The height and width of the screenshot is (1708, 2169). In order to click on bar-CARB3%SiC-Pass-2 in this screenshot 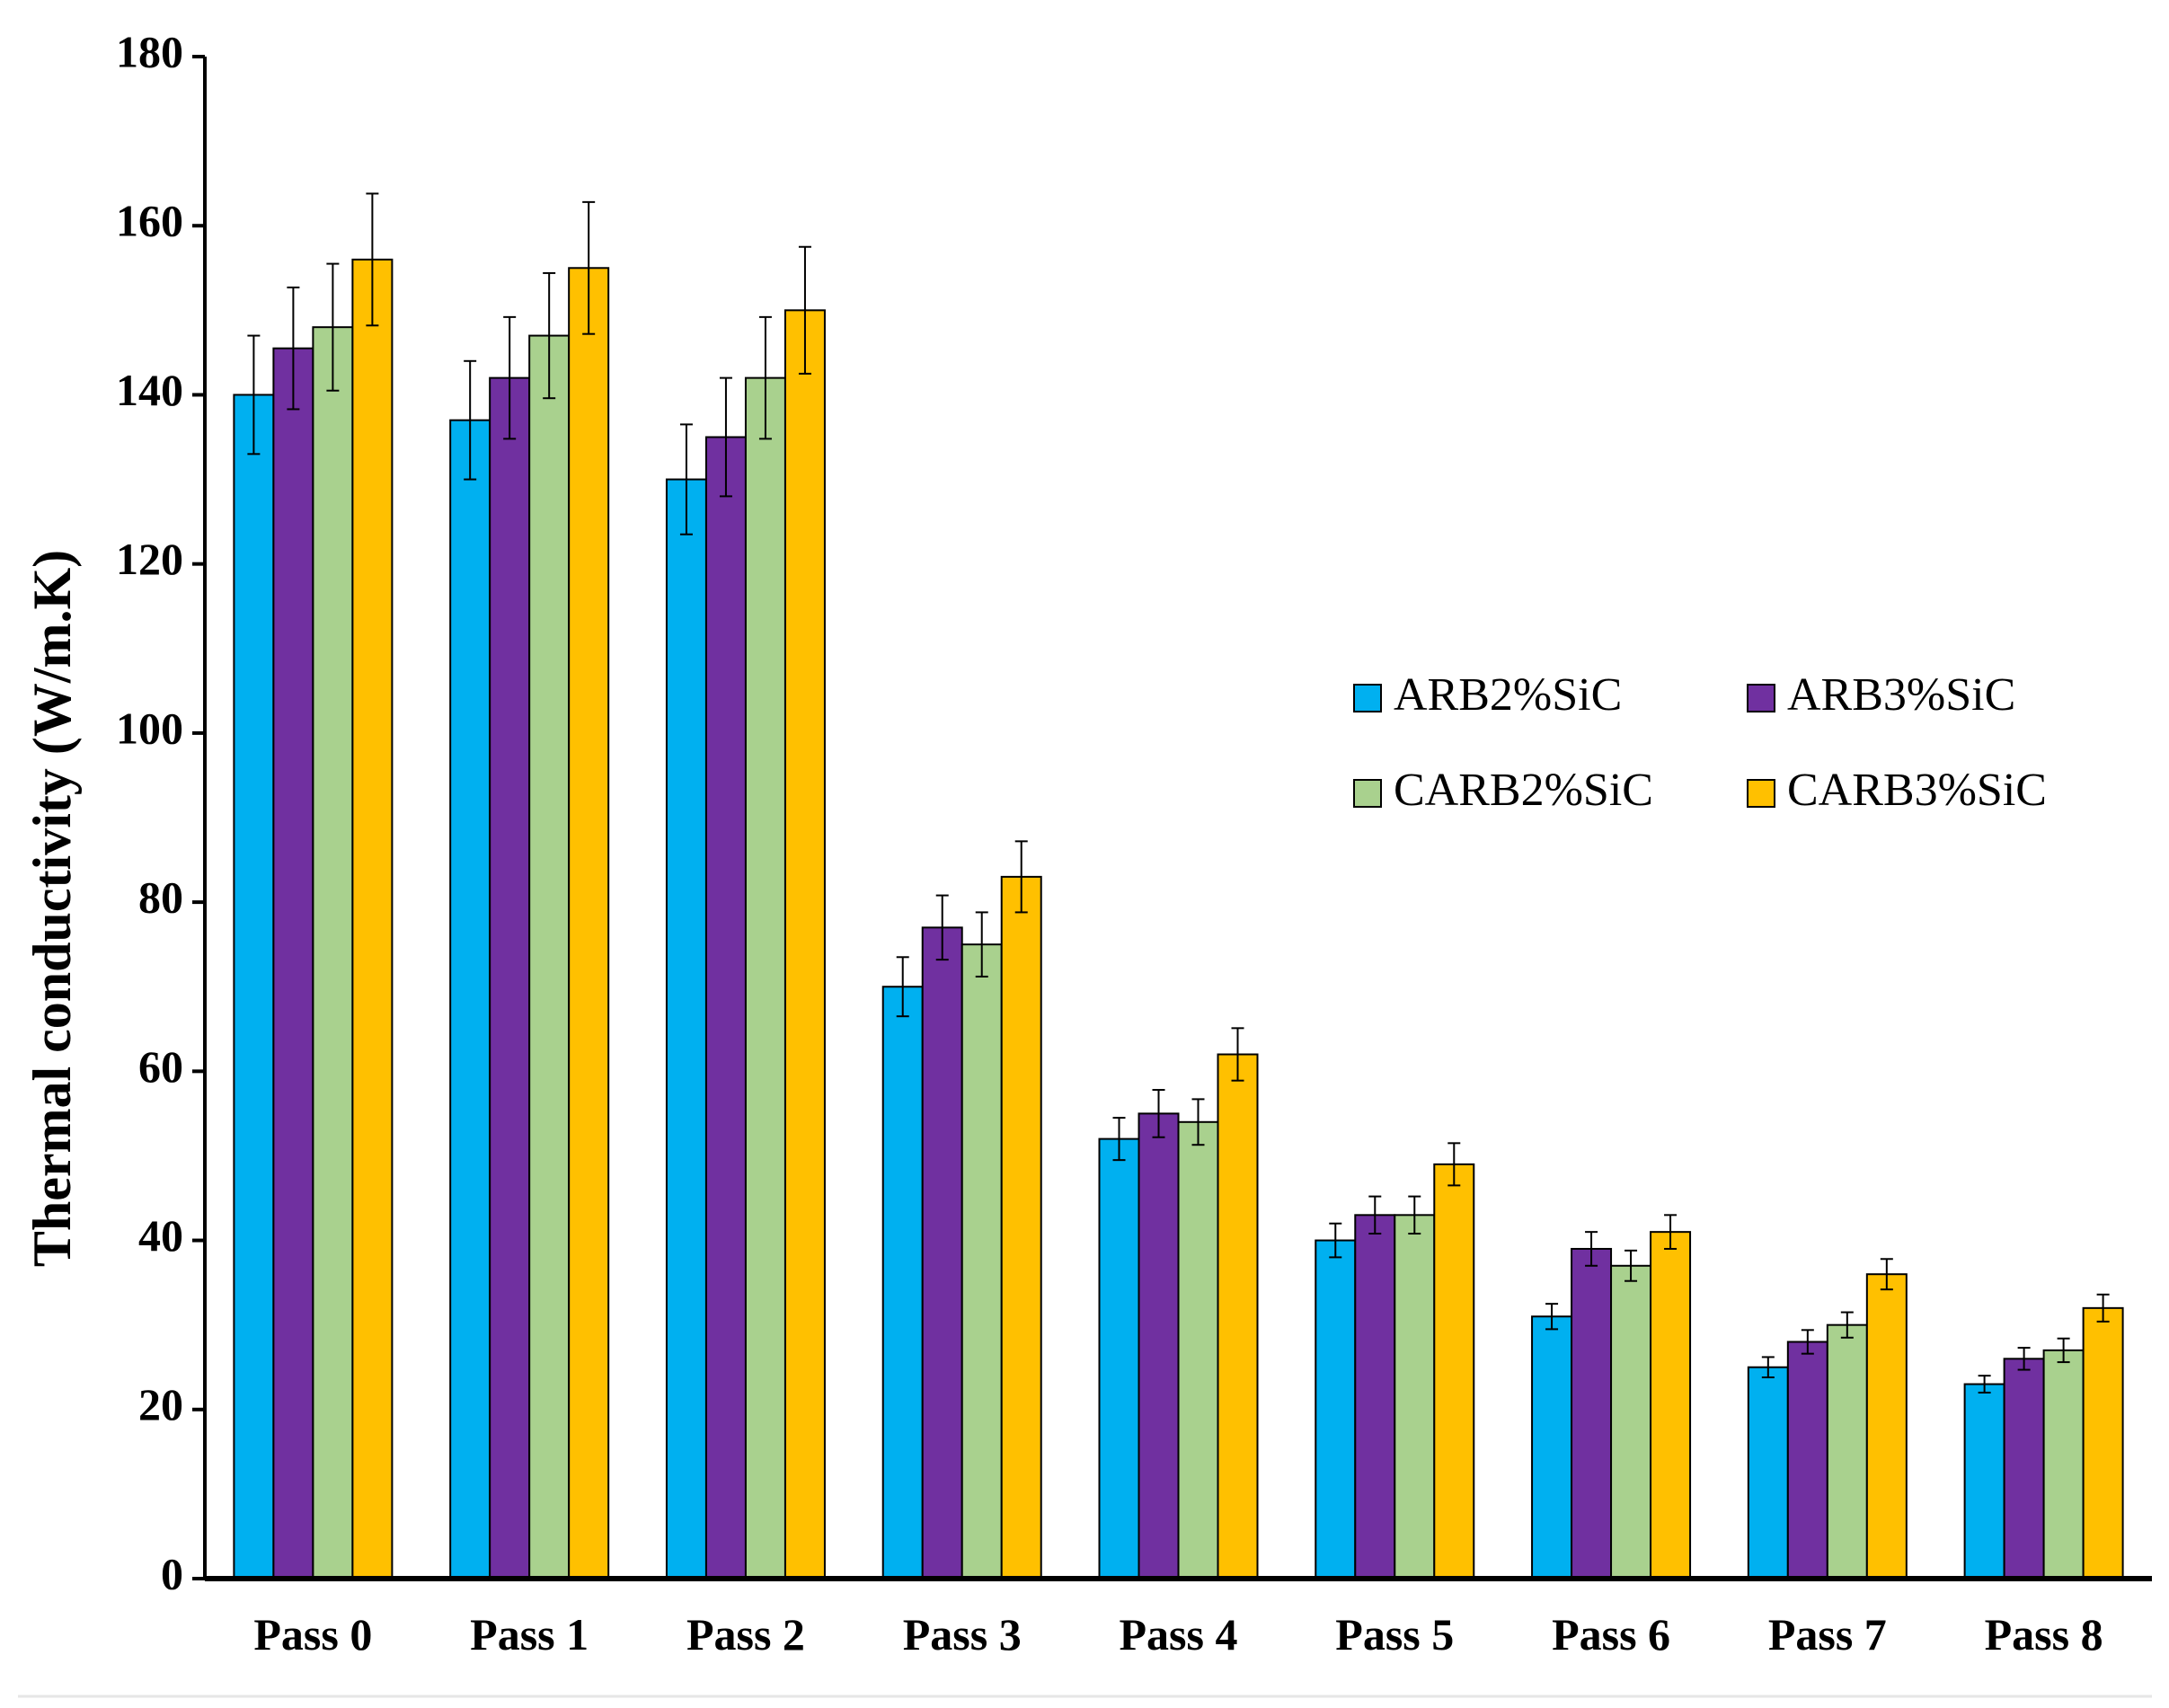, I will do `click(804, 944)`.